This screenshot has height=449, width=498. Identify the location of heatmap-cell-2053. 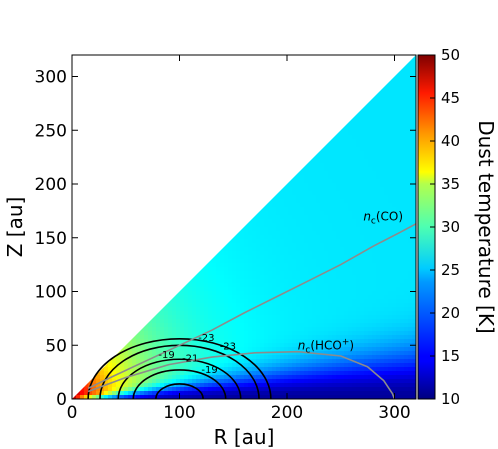
(310, 309).